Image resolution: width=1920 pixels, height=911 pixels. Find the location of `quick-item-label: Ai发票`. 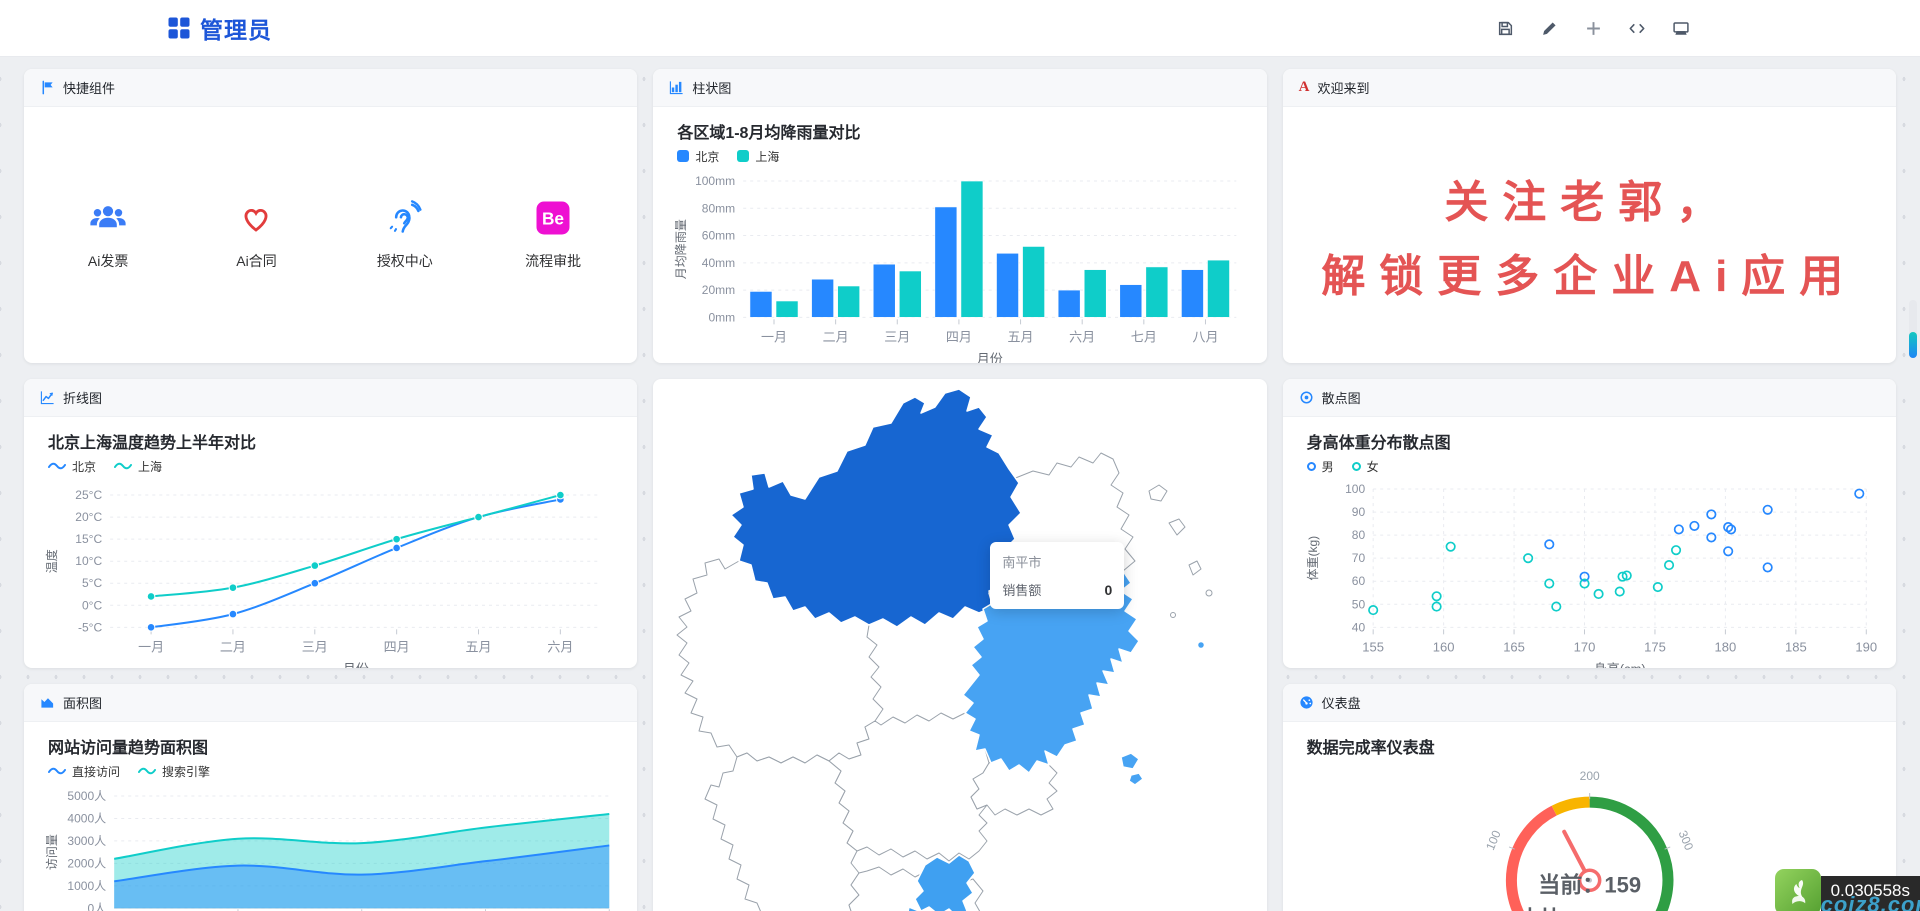

quick-item-label: Ai发票 is located at coordinates (108, 261).